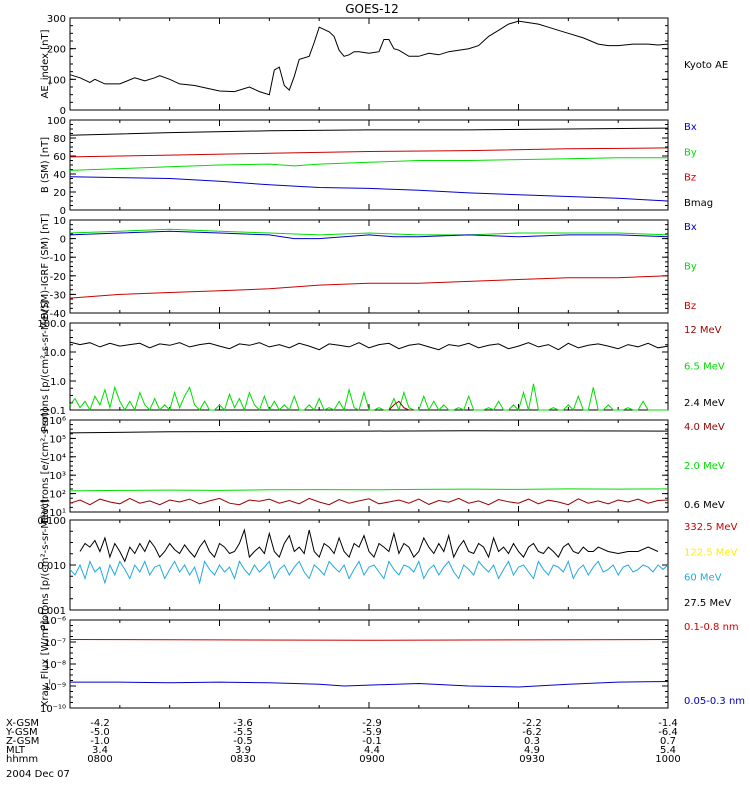 This screenshot has height=800, width=750. I want to click on y-tick-label: -20, so click(58, 277).